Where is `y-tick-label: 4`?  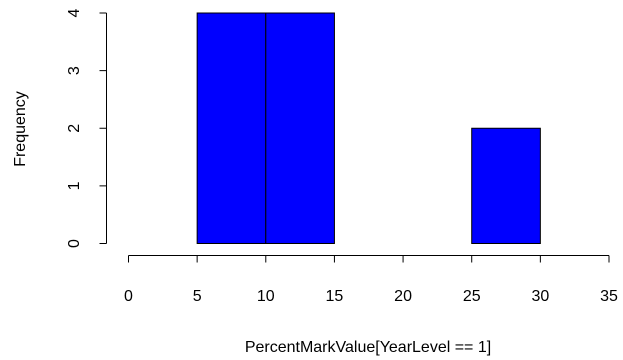
y-tick-label: 4 is located at coordinates (74, 12).